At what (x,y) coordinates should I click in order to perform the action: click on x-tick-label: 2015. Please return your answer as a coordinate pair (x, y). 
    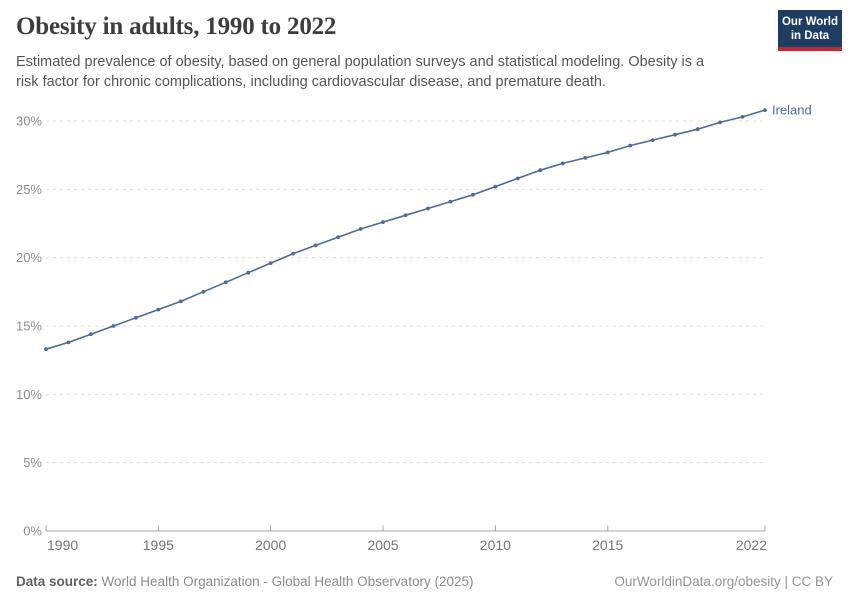
    Looking at the image, I should click on (607, 545).